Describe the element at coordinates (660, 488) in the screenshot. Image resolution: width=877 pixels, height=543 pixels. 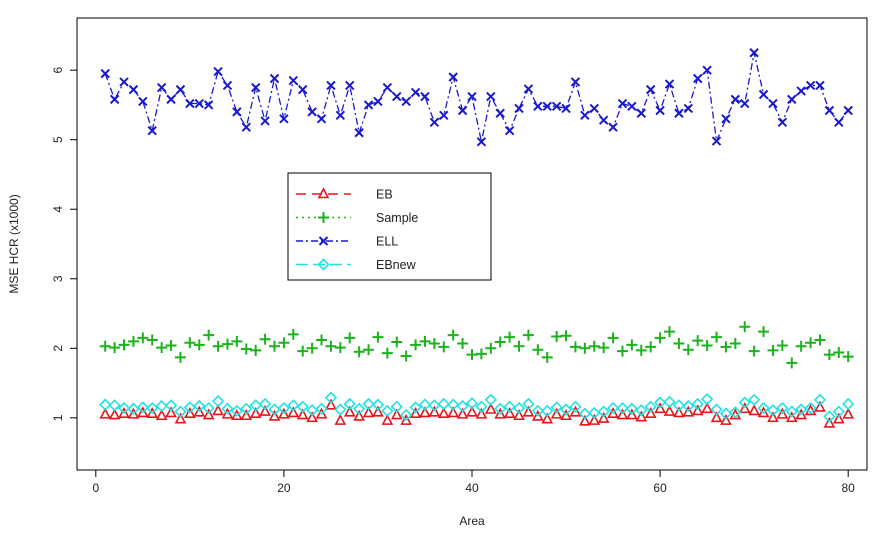
I see `x-tick-label: 60` at that location.